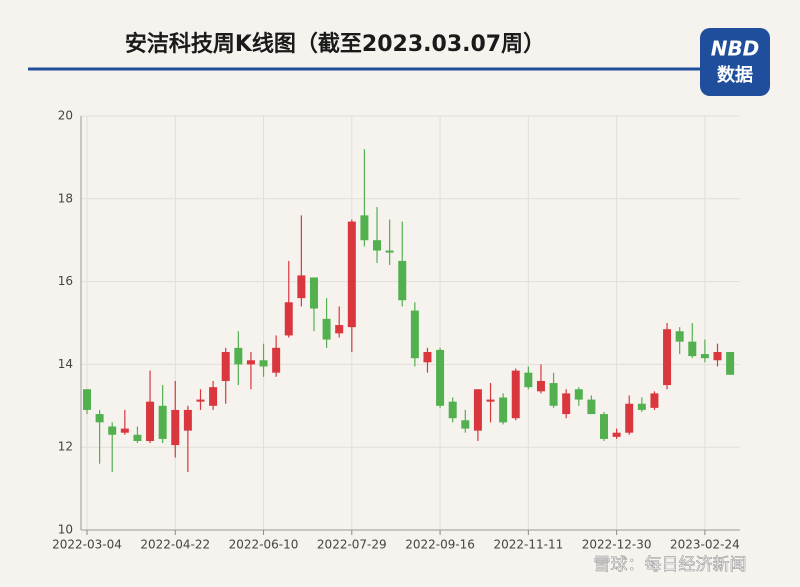 The height and width of the screenshot is (587, 800). I want to click on logo, so click(735, 62).